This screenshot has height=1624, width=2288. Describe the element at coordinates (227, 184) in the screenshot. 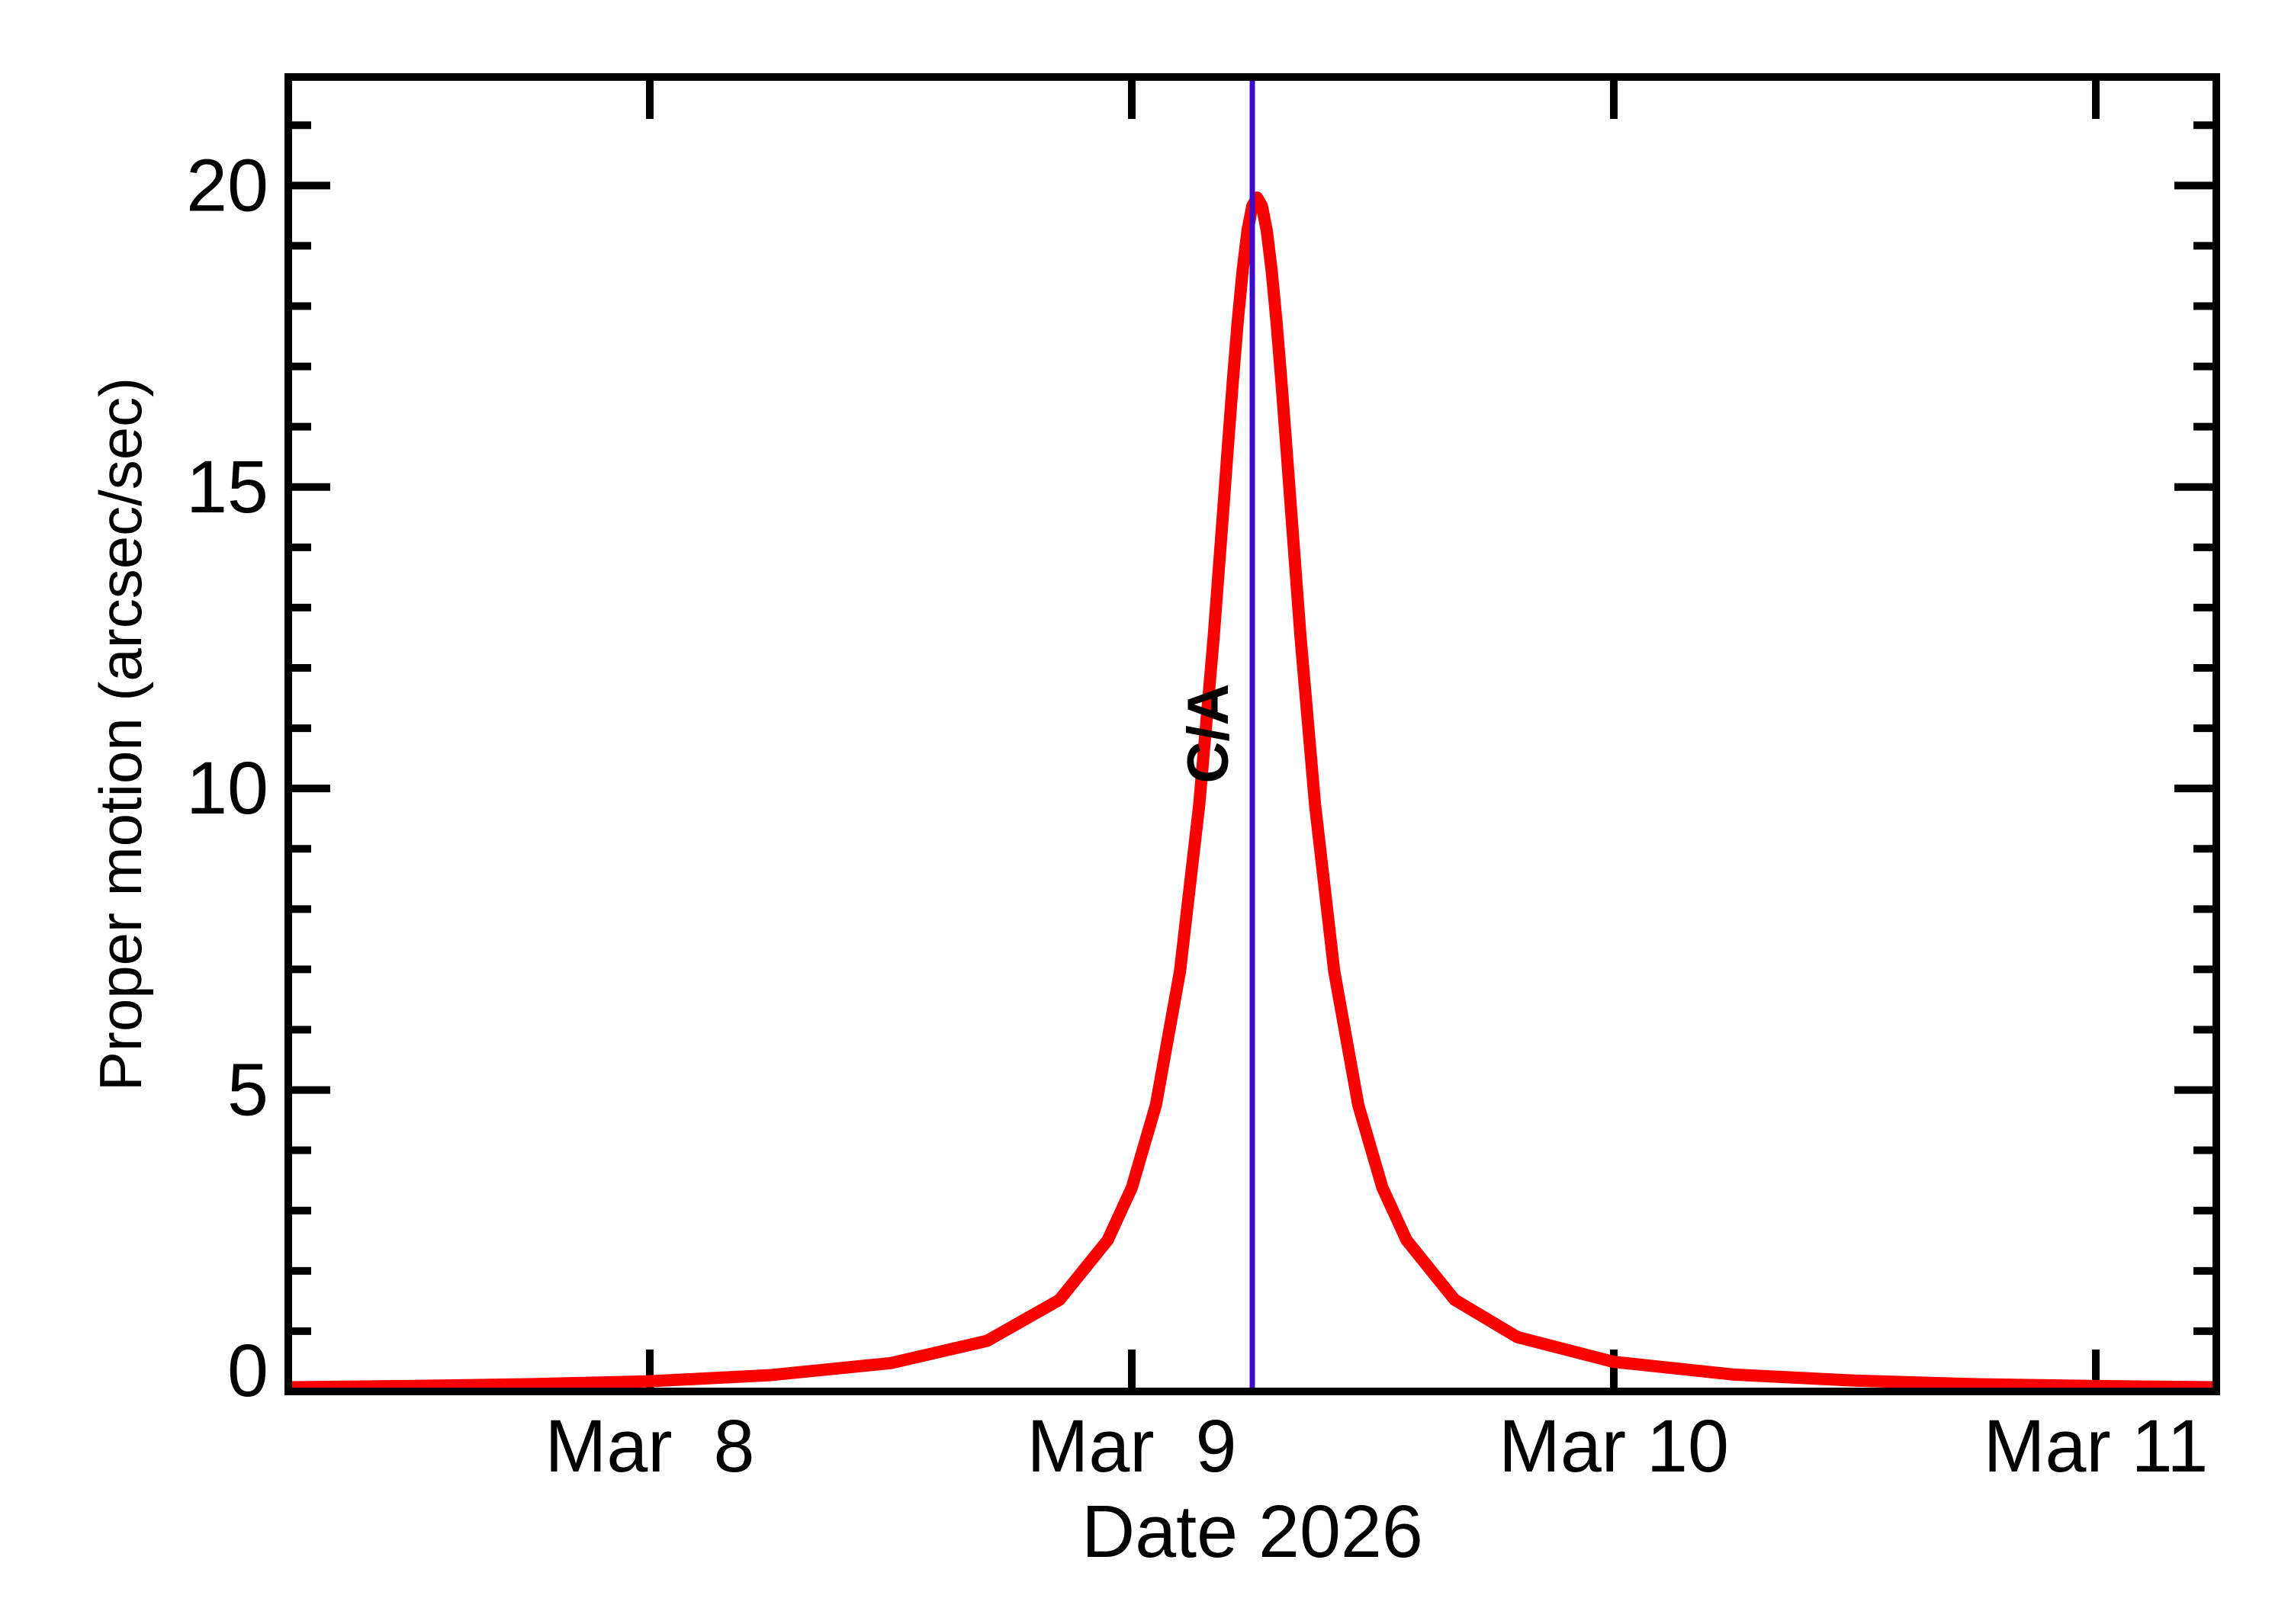

I see `y-tick-label: 20` at that location.